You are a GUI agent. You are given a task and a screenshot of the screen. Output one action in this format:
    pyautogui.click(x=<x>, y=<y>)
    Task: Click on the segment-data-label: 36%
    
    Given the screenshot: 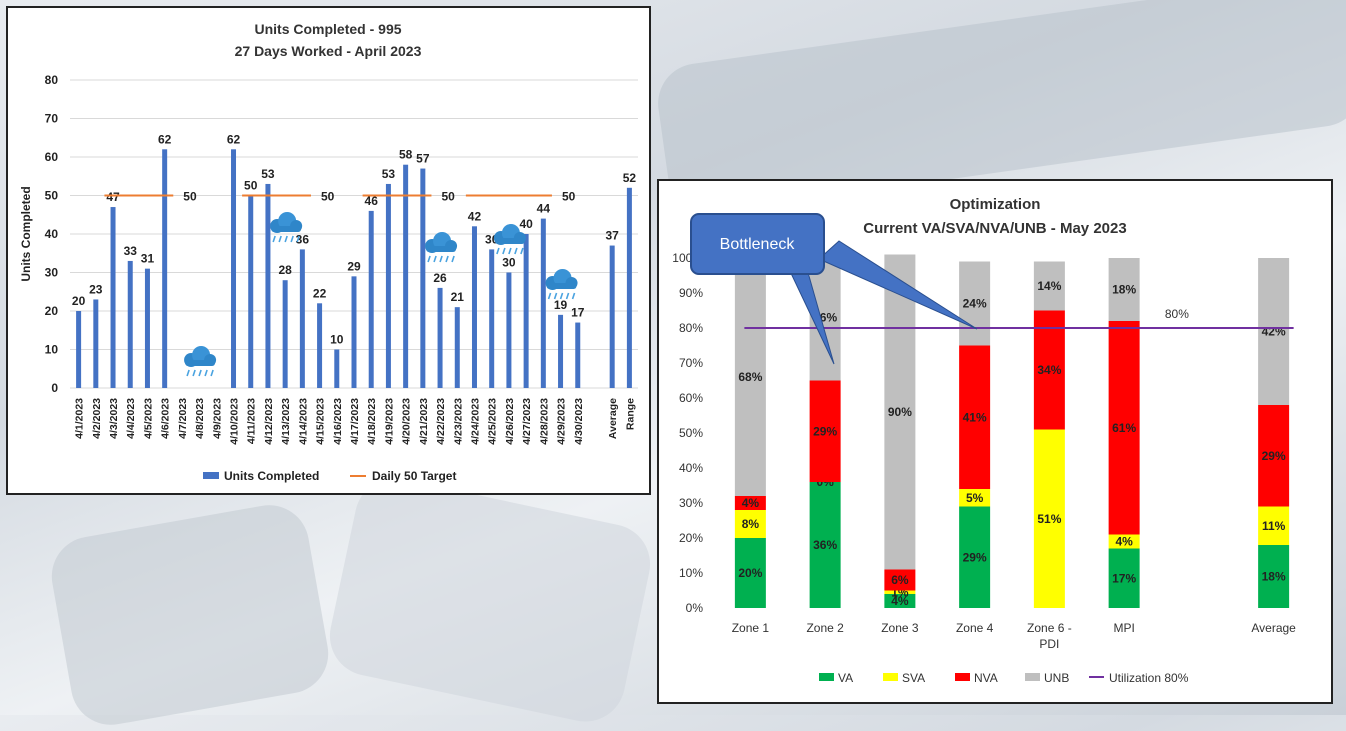 What is the action you would take?
    pyautogui.click(x=825, y=545)
    